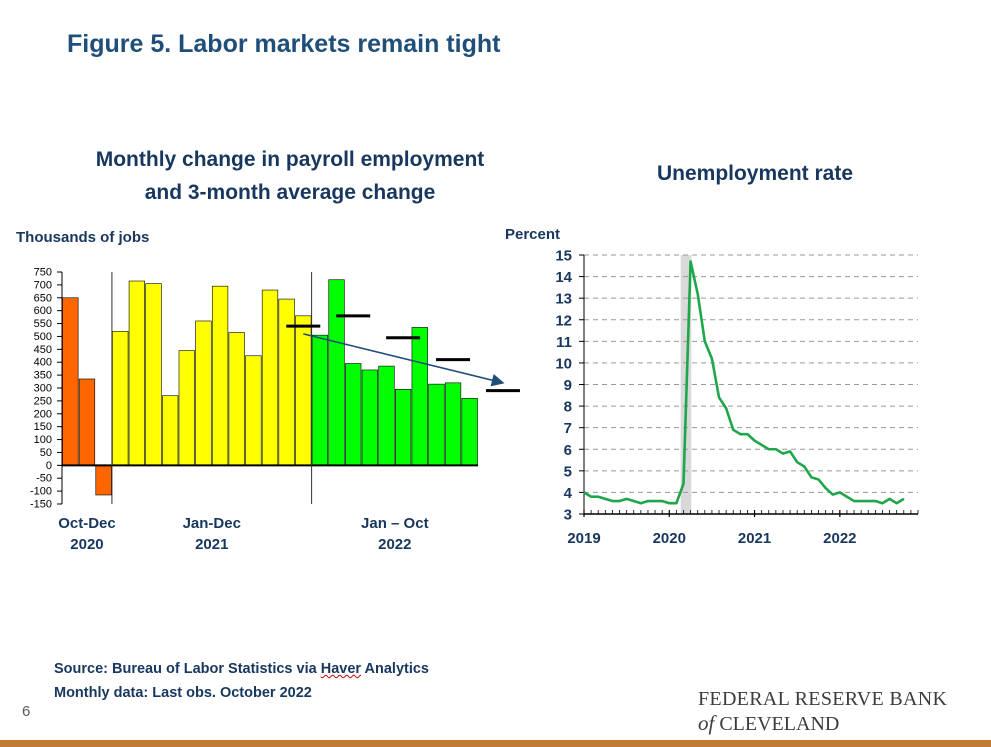 Image resolution: width=991 pixels, height=747 pixels. What do you see at coordinates (839, 538) in the screenshot?
I see `unemployment-x-tick-label: 2022` at bounding box center [839, 538].